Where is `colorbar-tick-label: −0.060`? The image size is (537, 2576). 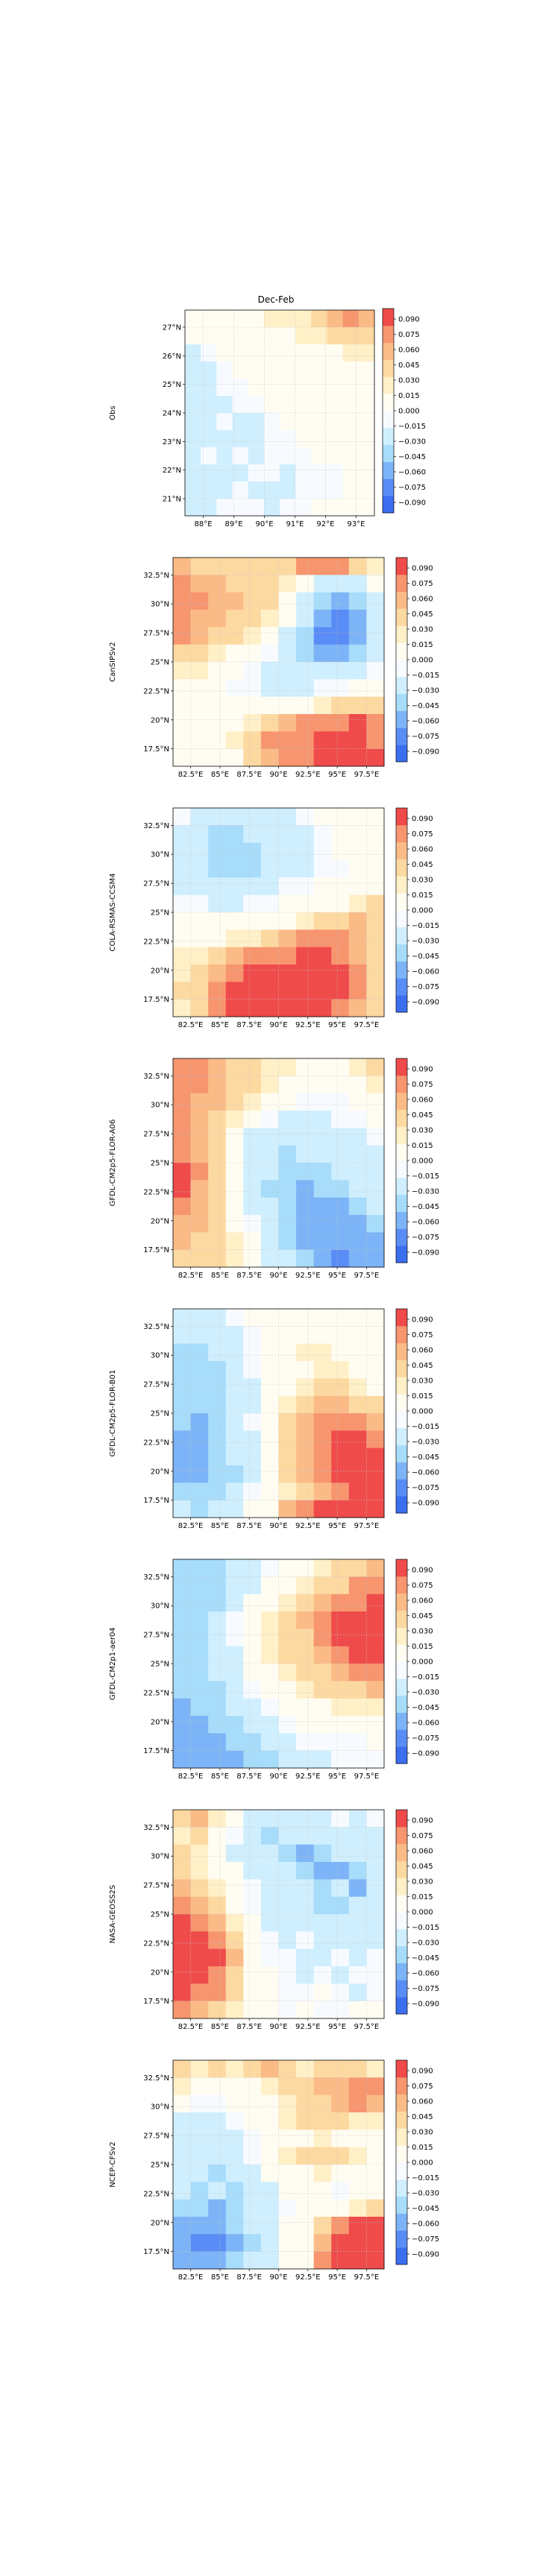 colorbar-tick-label: −0.060 is located at coordinates (425, 2225).